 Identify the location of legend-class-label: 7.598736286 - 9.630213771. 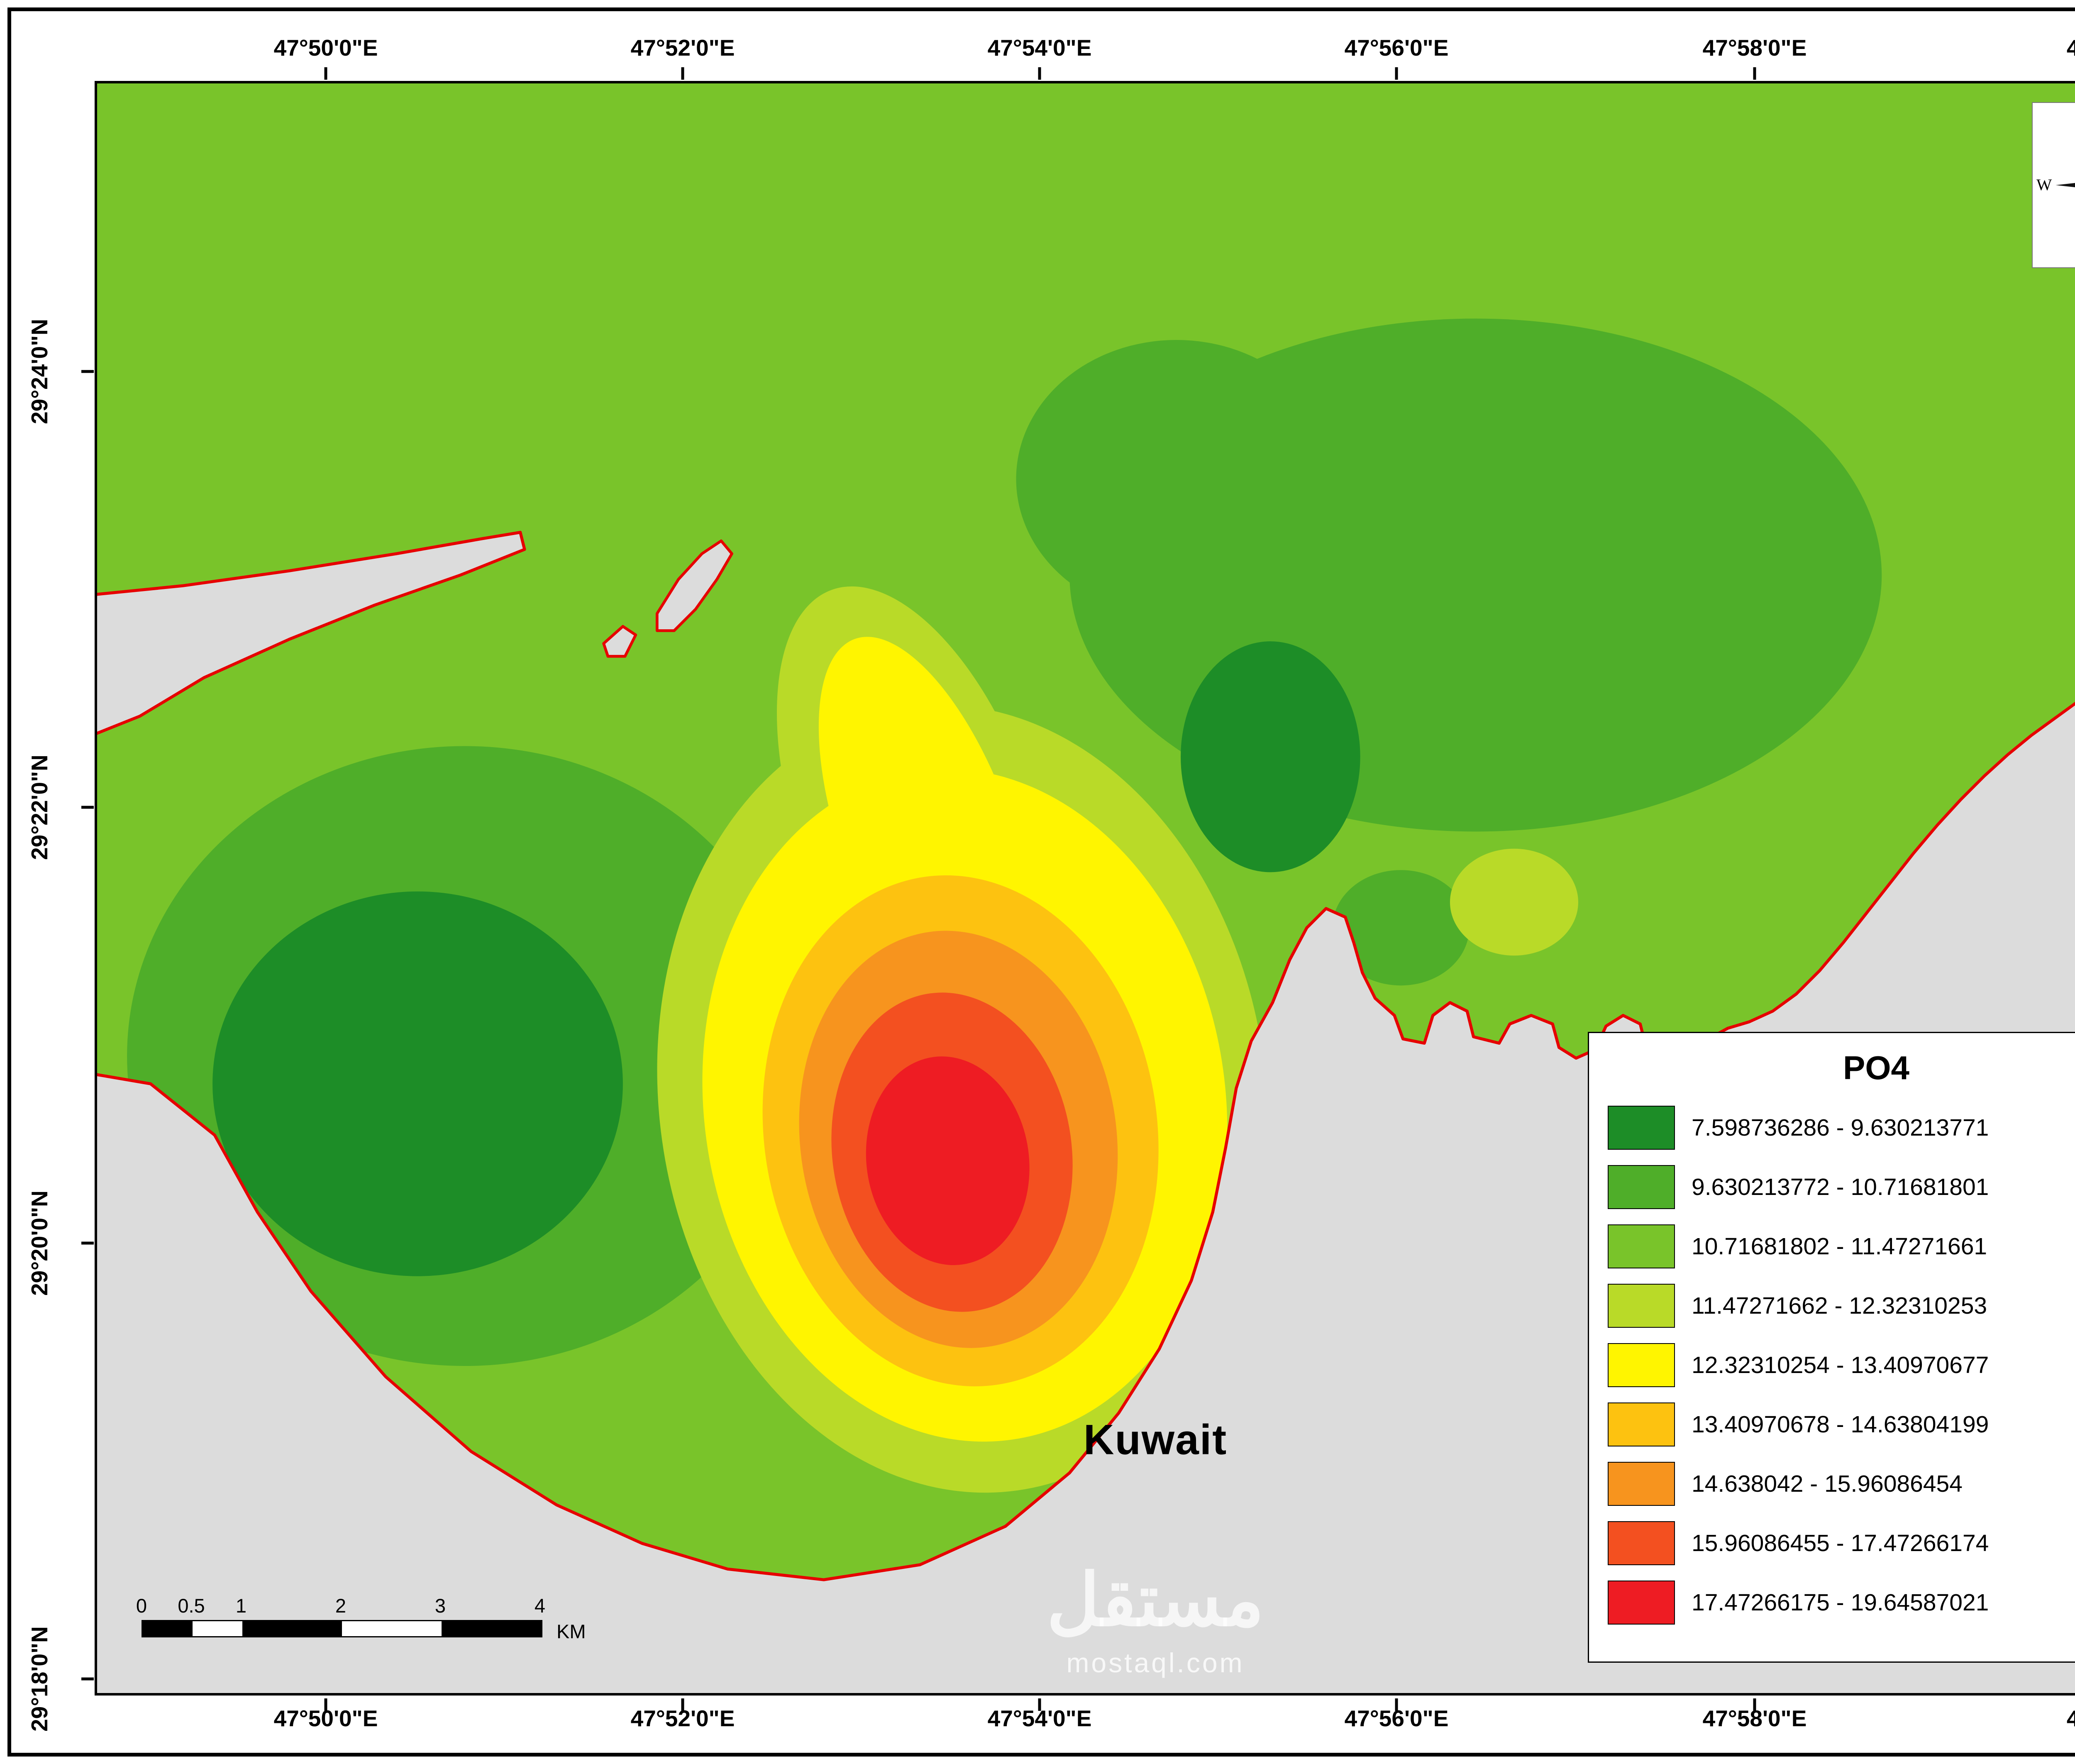
(1840, 1127).